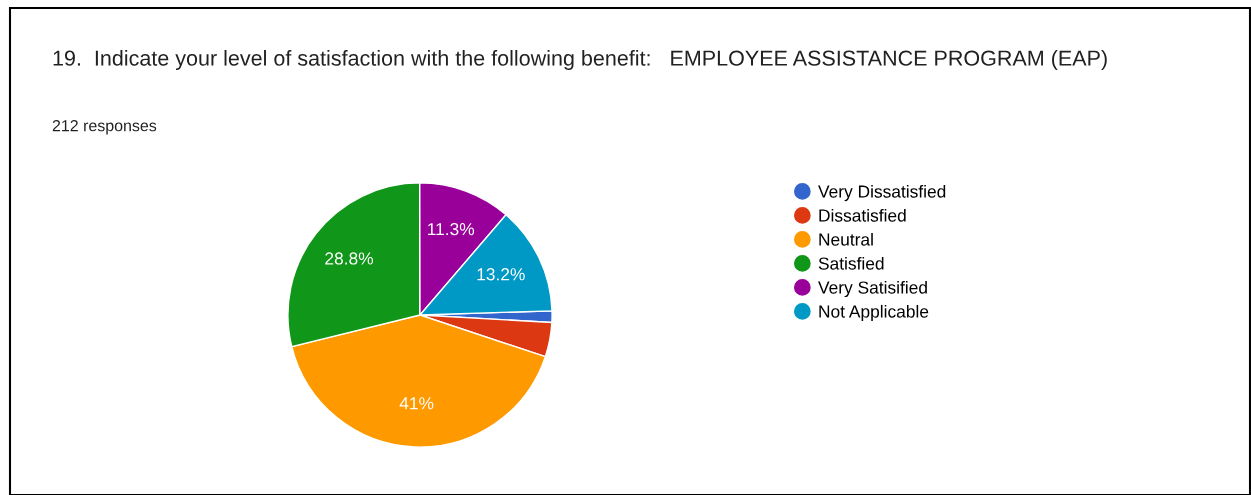 The width and height of the screenshot is (1251, 495). I want to click on legend-label: Dissatisfied, so click(862, 215).